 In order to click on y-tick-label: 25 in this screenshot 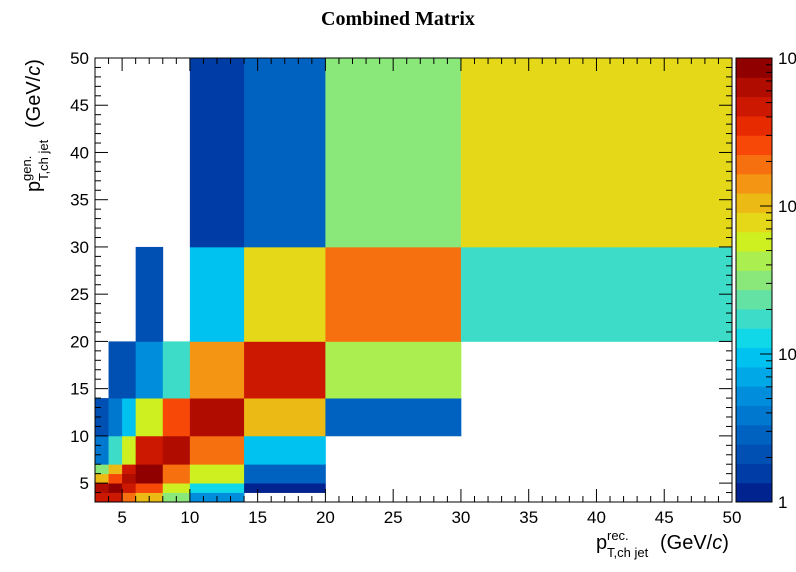, I will do `click(79, 294)`.